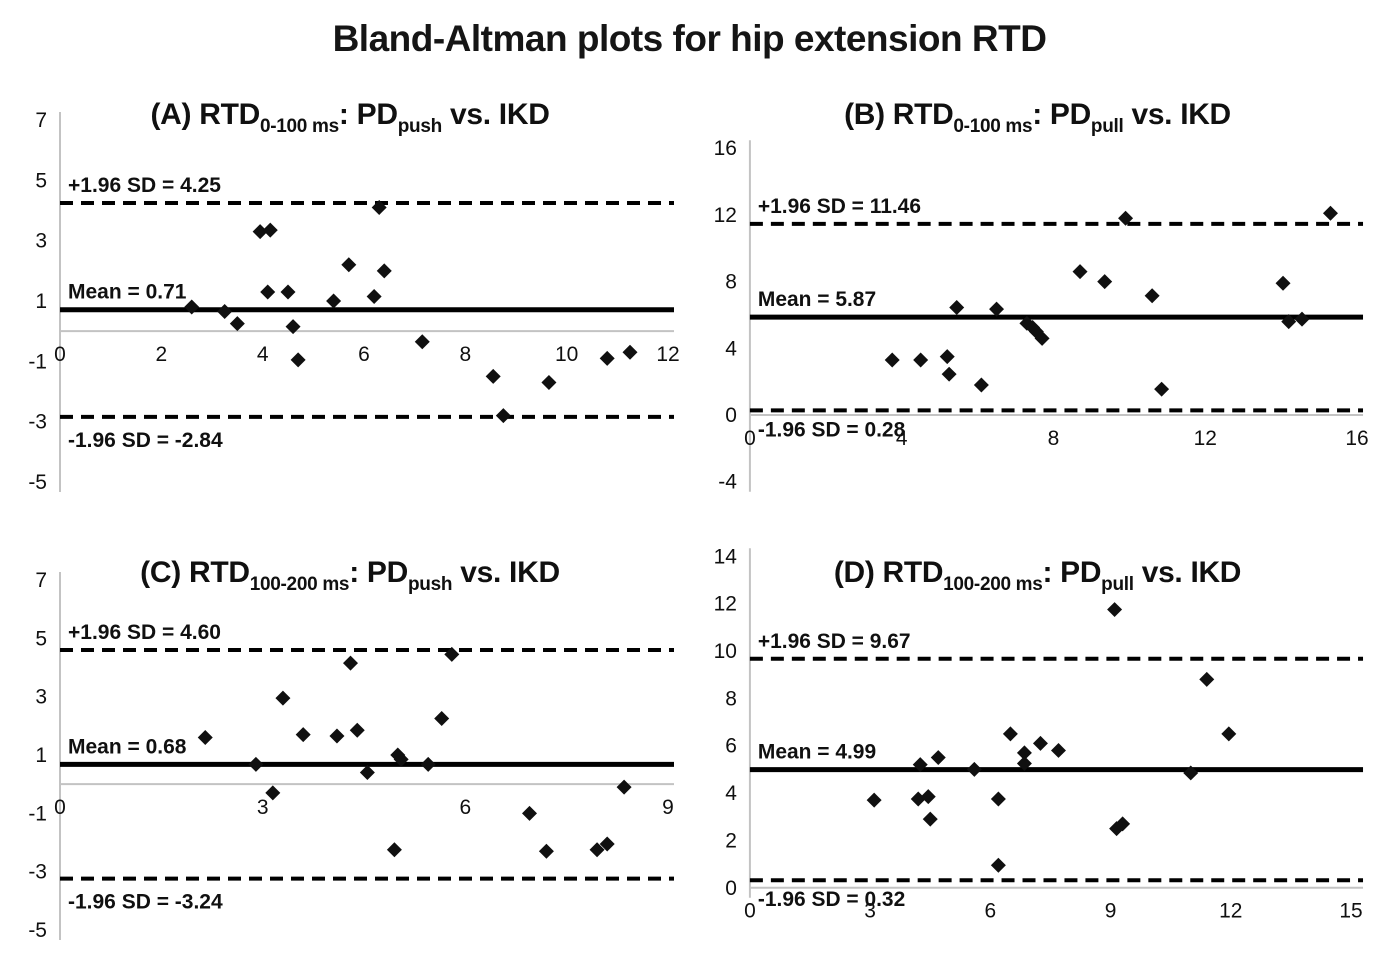 This screenshot has height=966, width=1379. Describe the element at coordinates (731, 746) in the screenshot. I see `y-axis-tick-label: 6` at that location.